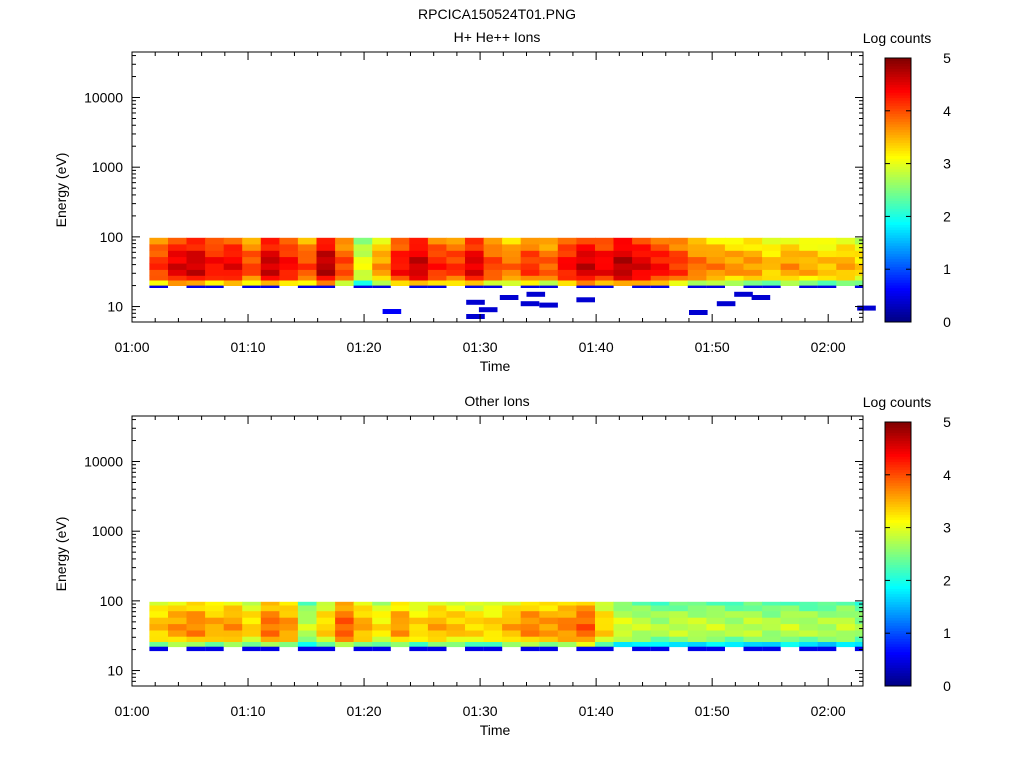  What do you see at coordinates (712, 347) in the screenshot?
I see `x-tick-label: 01:50` at bounding box center [712, 347].